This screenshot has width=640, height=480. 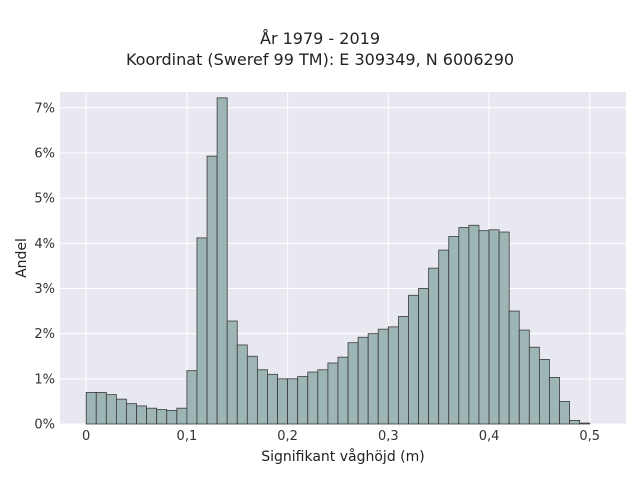 What do you see at coordinates (341, 436) in the screenshot?
I see `x-tick-labels: 0 0,1 0,2 0,3 0,4 0,5` at bounding box center [341, 436].